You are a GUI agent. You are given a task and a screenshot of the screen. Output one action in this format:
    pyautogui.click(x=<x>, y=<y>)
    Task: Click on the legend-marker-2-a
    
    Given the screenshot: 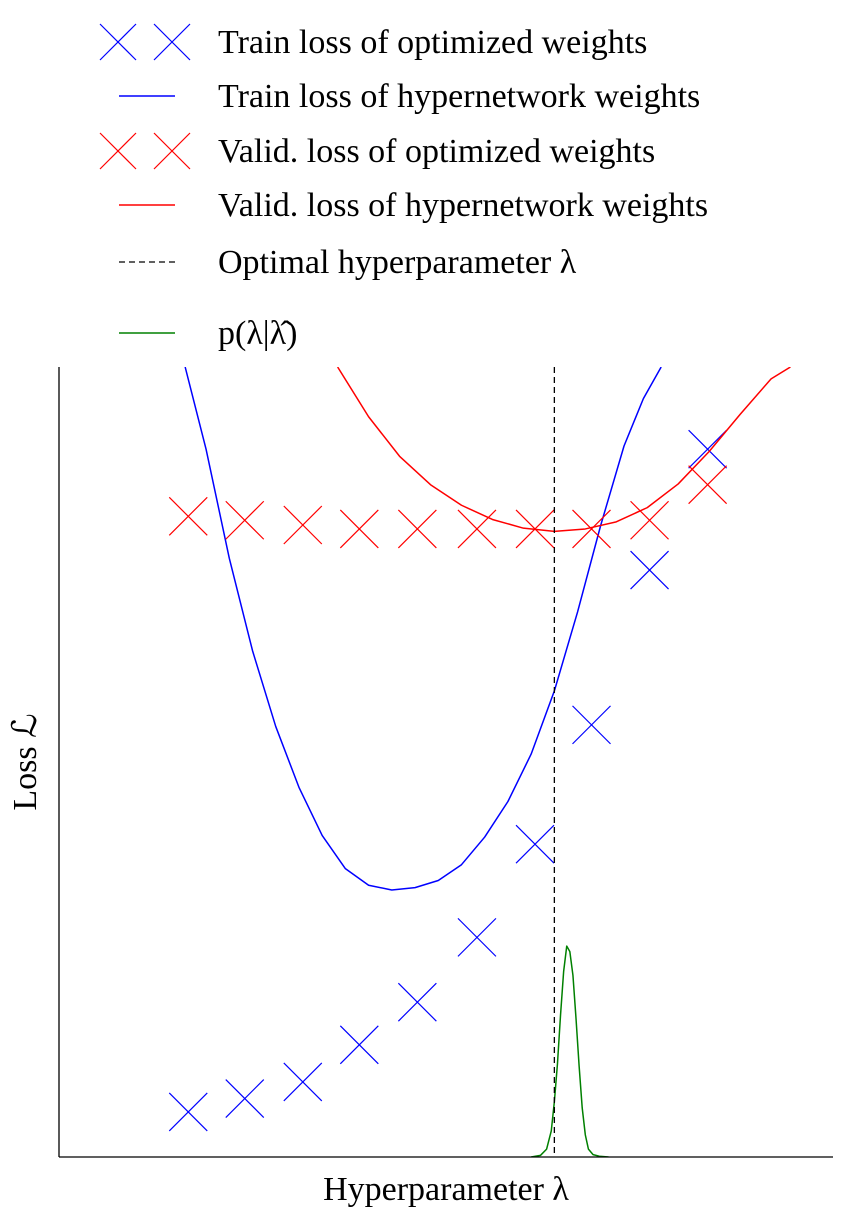 What is the action you would take?
    pyautogui.click(x=118, y=151)
    